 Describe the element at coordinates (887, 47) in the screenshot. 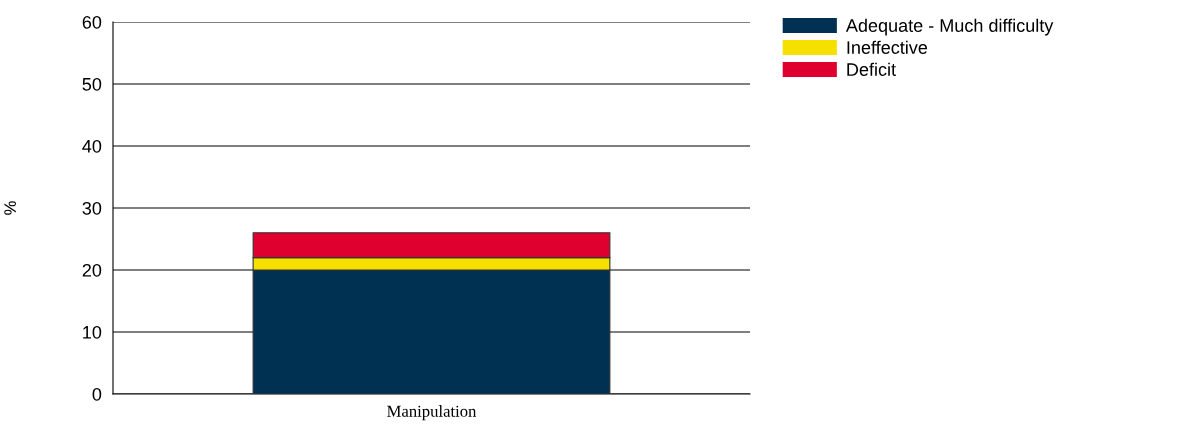

I see `legend-label: Ineffective` at that location.